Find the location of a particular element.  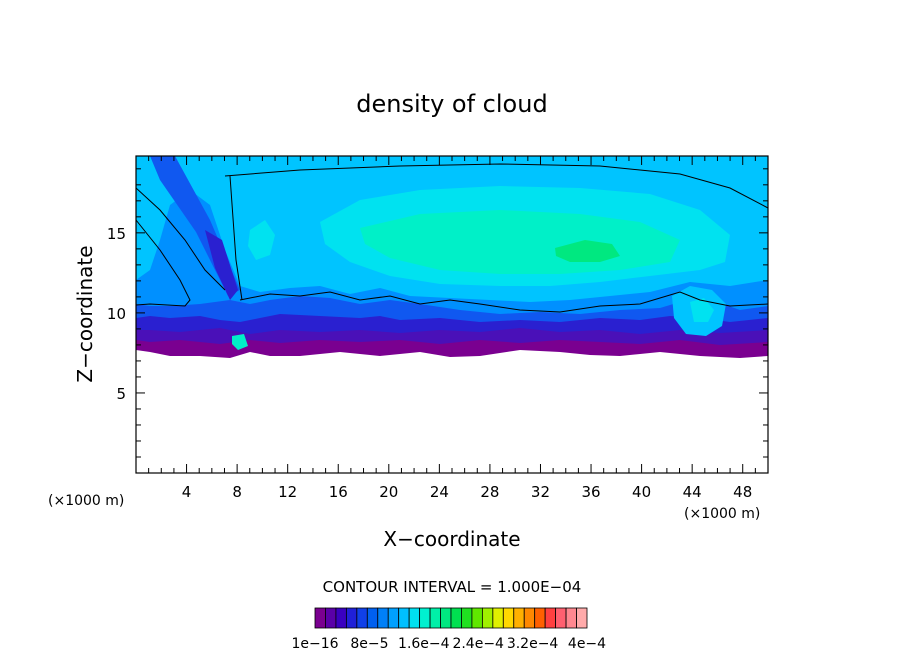

colorbar is located at coordinates (451, 618).